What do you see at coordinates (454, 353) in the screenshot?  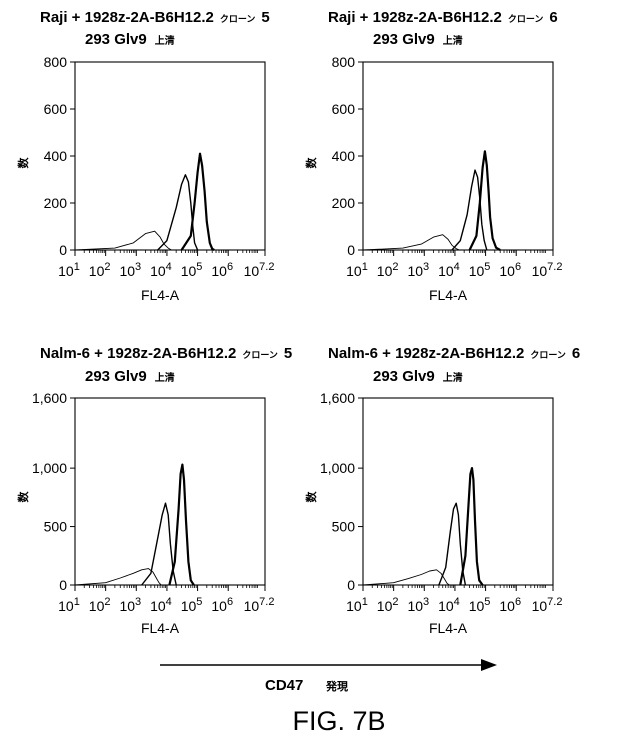 I see `panel-title: Nalm-6 + 1928z-2A-B6H12.2クローン6` at bounding box center [454, 353].